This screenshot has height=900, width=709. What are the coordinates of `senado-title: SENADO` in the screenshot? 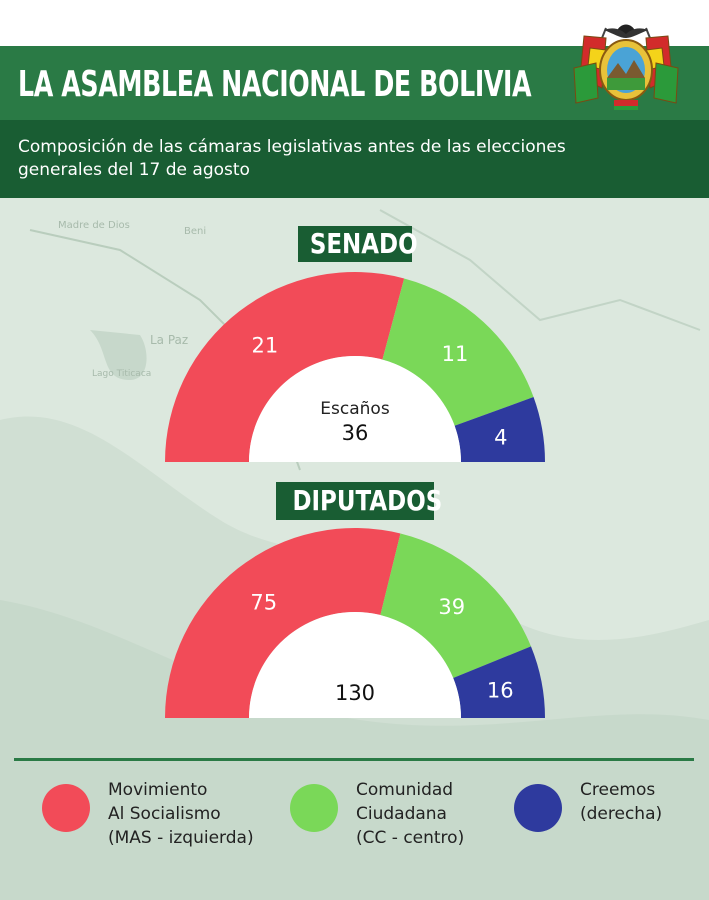 It's located at (363, 243).